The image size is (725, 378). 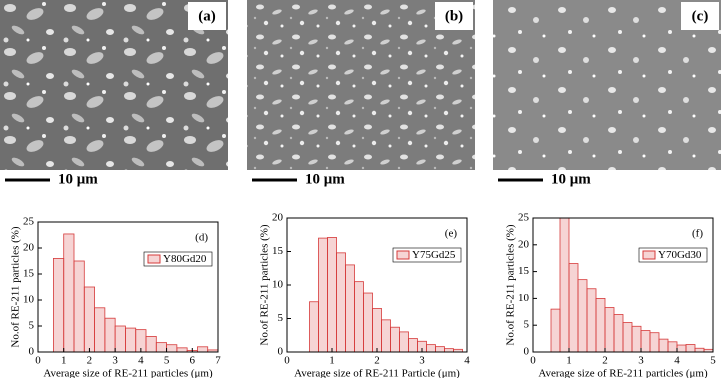 I want to click on x-axis-label: Average size of RE-211 Particle (μm), so click(x=377, y=373).